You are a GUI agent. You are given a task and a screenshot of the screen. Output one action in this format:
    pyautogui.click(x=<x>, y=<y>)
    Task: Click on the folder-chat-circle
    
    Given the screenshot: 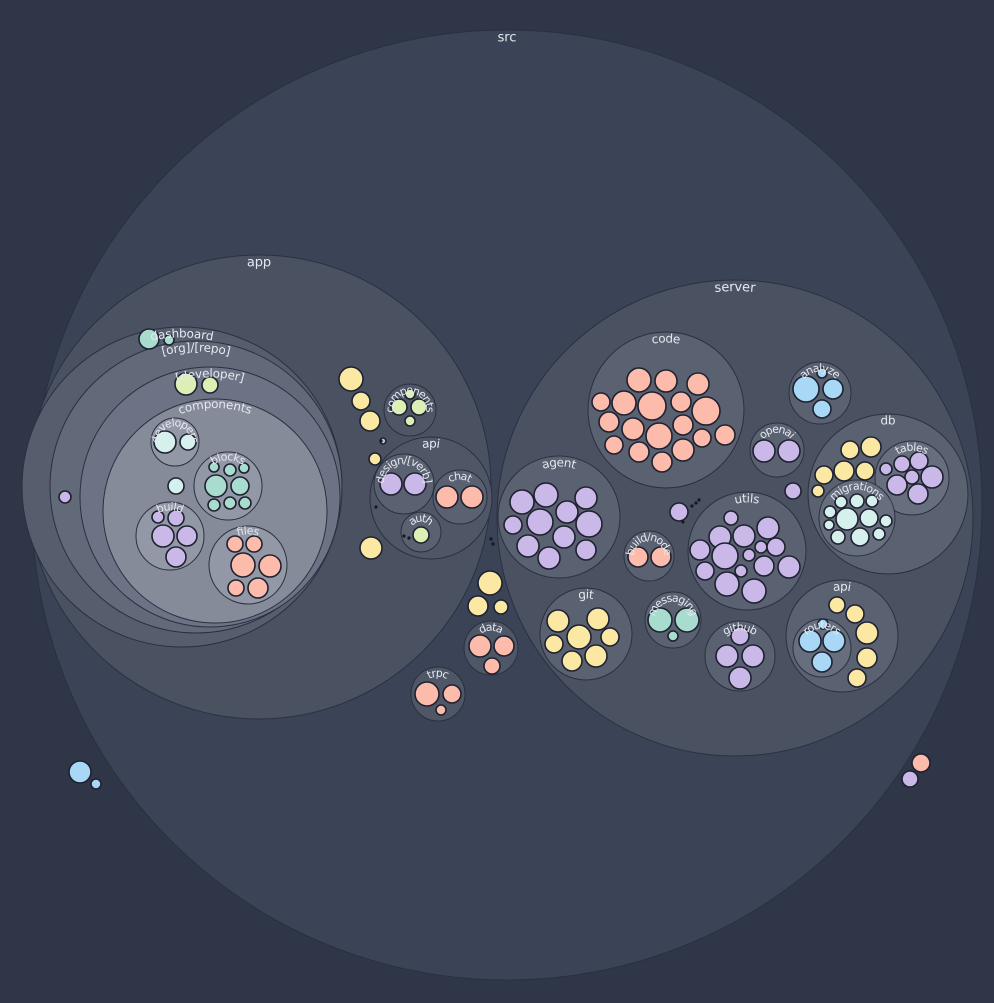 What is the action you would take?
    pyautogui.click(x=460, y=497)
    